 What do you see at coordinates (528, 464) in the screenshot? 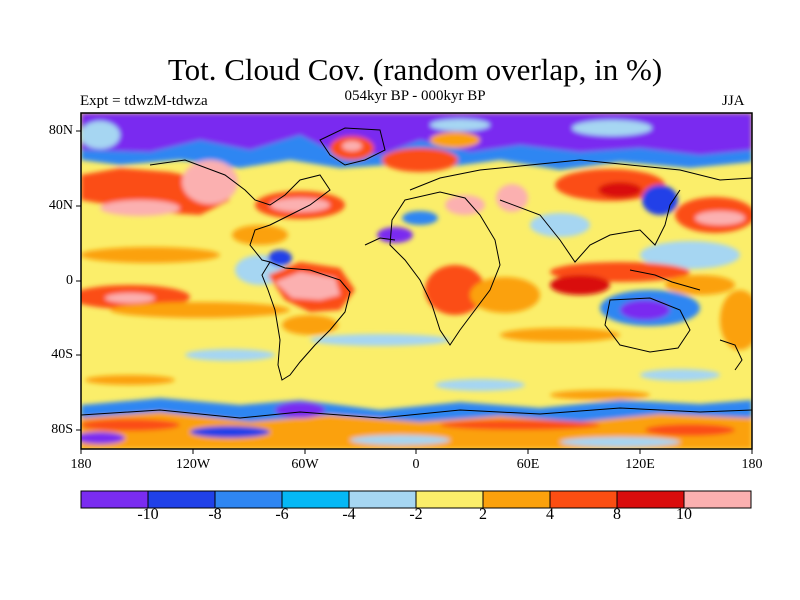
I see `lon-tick-label: 60E` at bounding box center [528, 464].